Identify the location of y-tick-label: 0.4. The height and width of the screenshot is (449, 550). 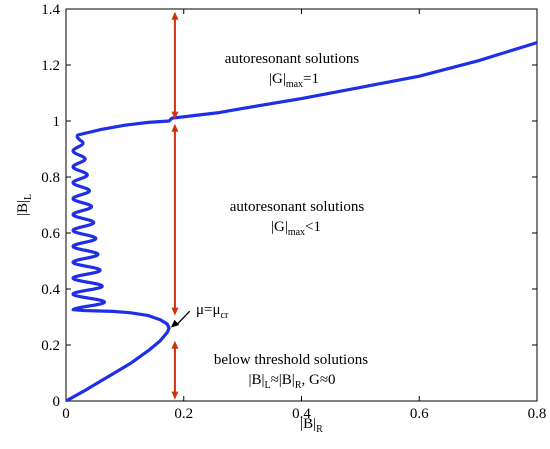
(50, 290).